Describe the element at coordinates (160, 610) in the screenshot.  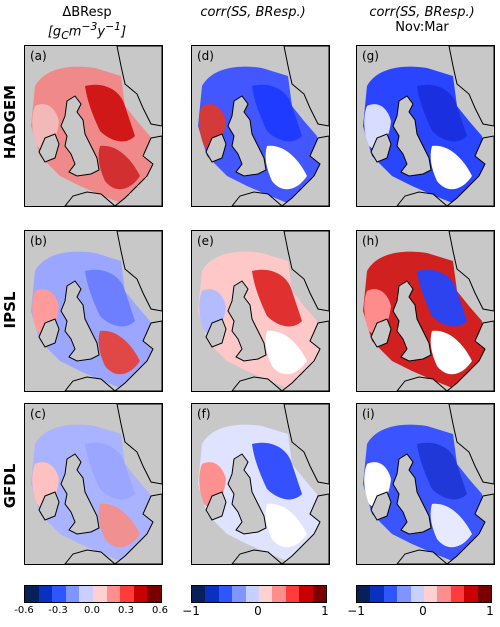
I see `colorbar-tick: 0.6` at that location.